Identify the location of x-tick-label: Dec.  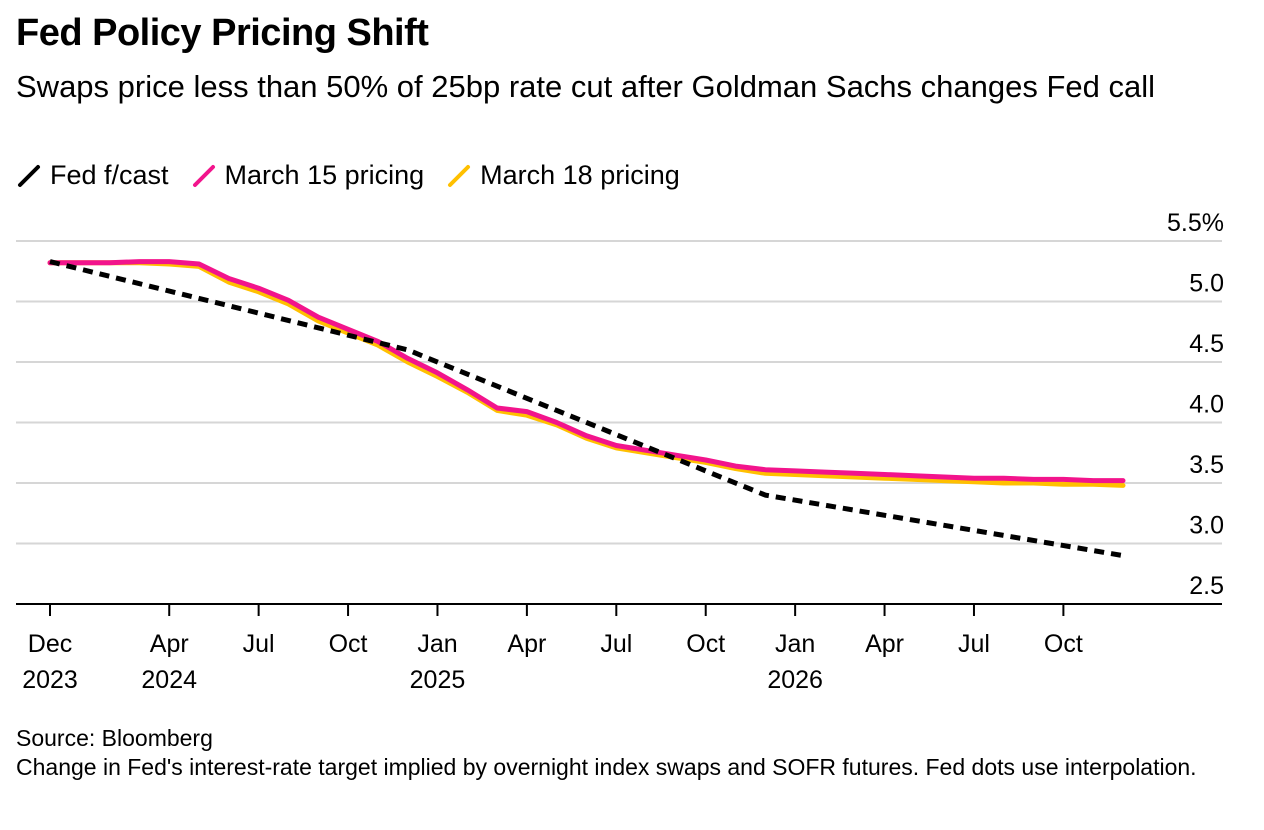
(50, 644).